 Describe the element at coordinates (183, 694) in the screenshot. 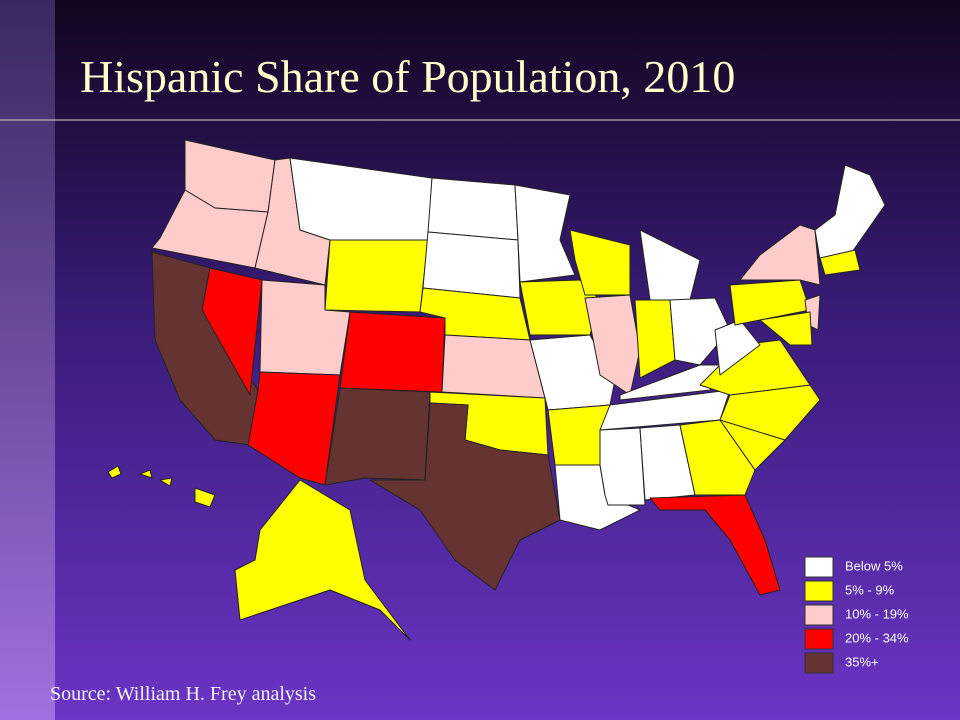

I see `source: Source: William H. Frey analysis` at that location.